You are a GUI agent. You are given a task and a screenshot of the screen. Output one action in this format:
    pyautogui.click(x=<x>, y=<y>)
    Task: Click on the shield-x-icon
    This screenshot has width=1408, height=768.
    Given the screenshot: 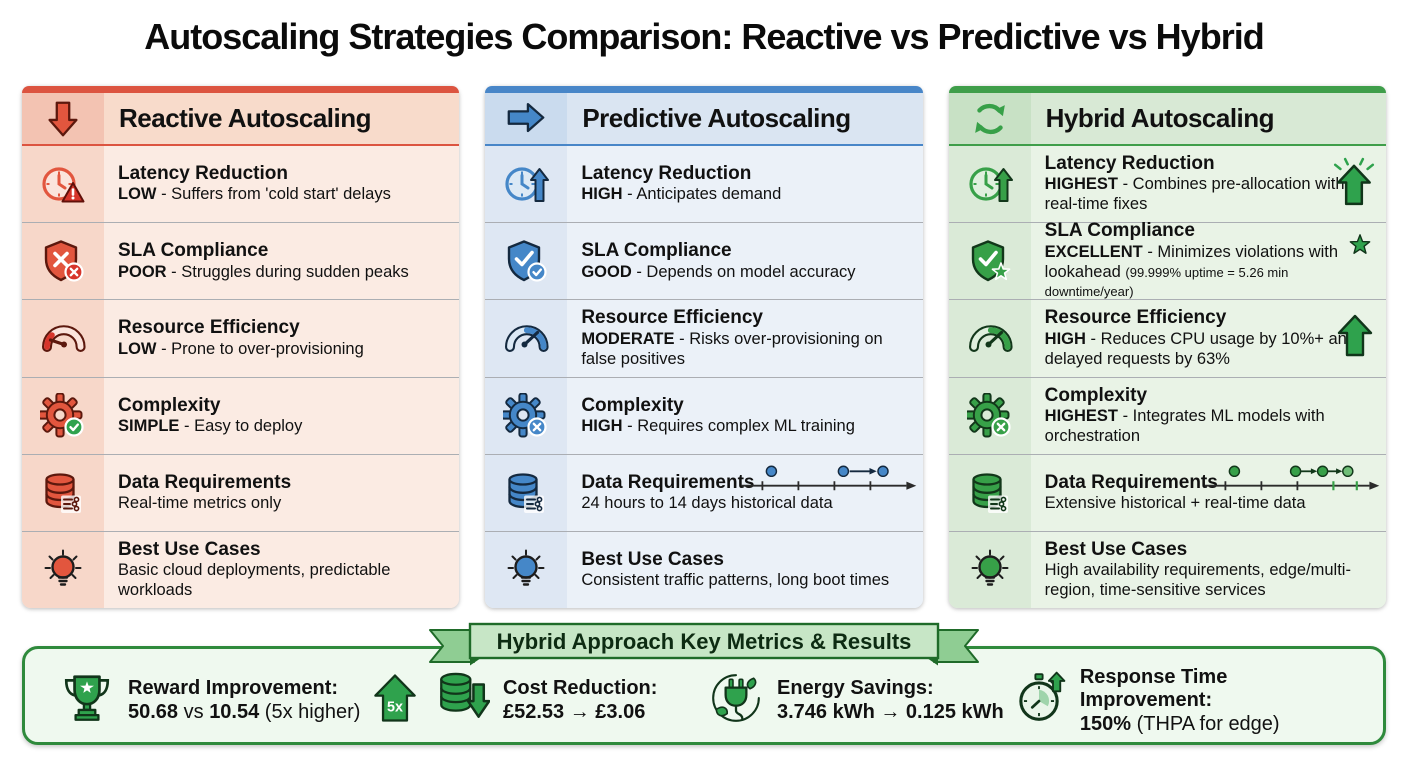 What is the action you would take?
    pyautogui.click(x=63, y=261)
    